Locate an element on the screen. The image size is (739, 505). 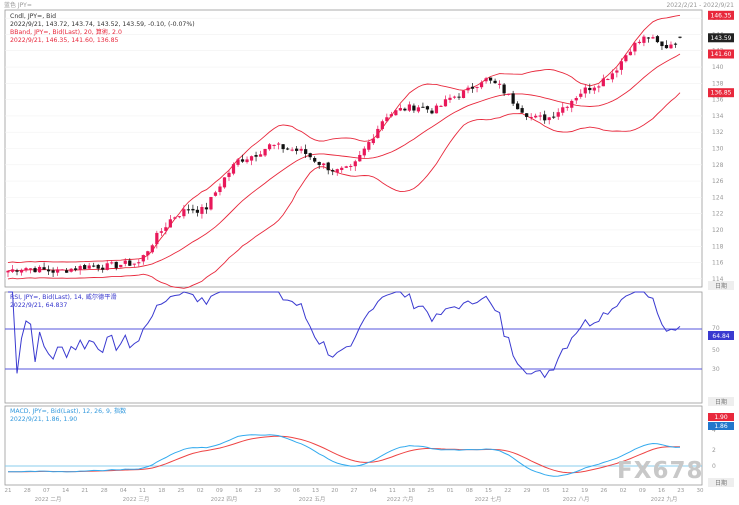
macd-tag-bg is located at coordinates (721, 426).